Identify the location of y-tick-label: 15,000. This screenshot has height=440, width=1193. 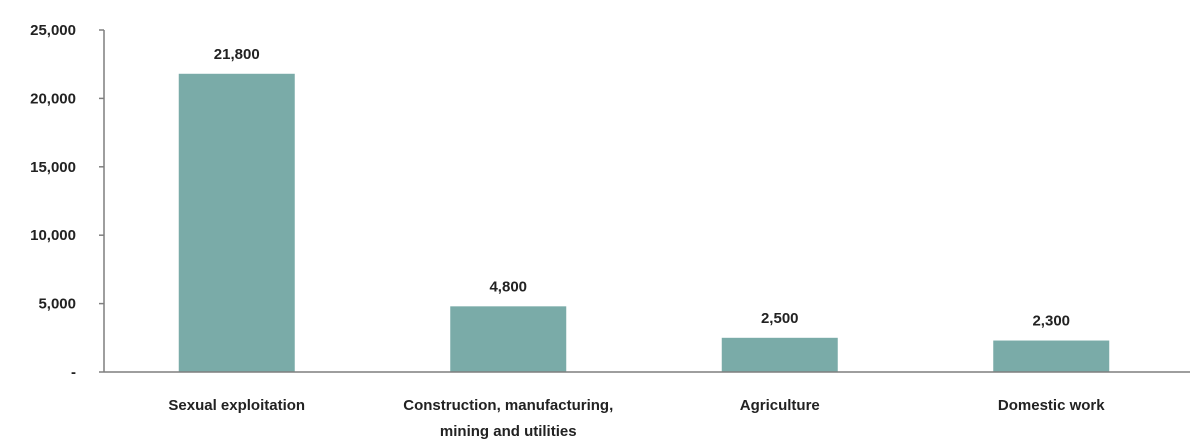
(53, 167).